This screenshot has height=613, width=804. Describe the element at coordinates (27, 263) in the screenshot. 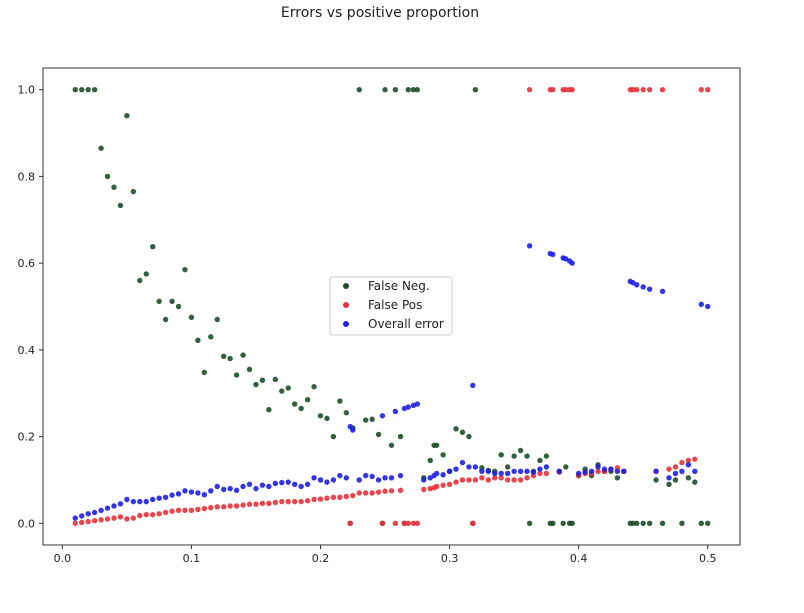

I see `y-tick-label: 0.6` at that location.